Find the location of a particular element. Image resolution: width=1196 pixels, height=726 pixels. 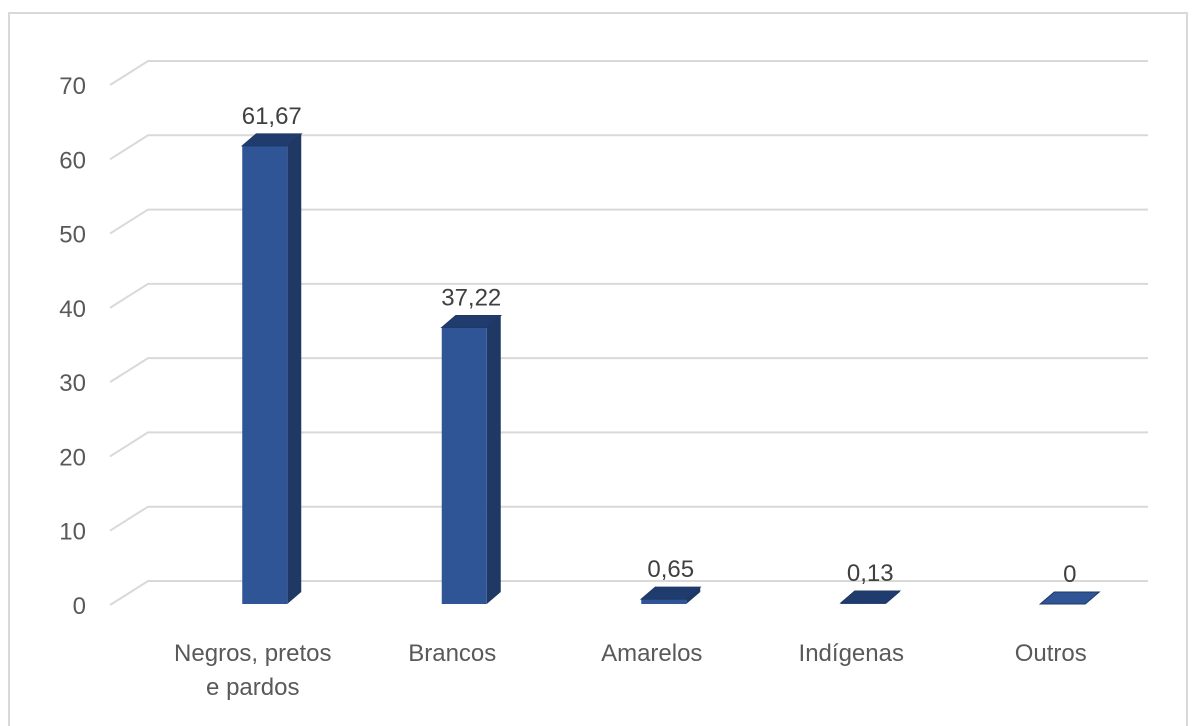

data-label: 0,65 is located at coordinates (670, 569).